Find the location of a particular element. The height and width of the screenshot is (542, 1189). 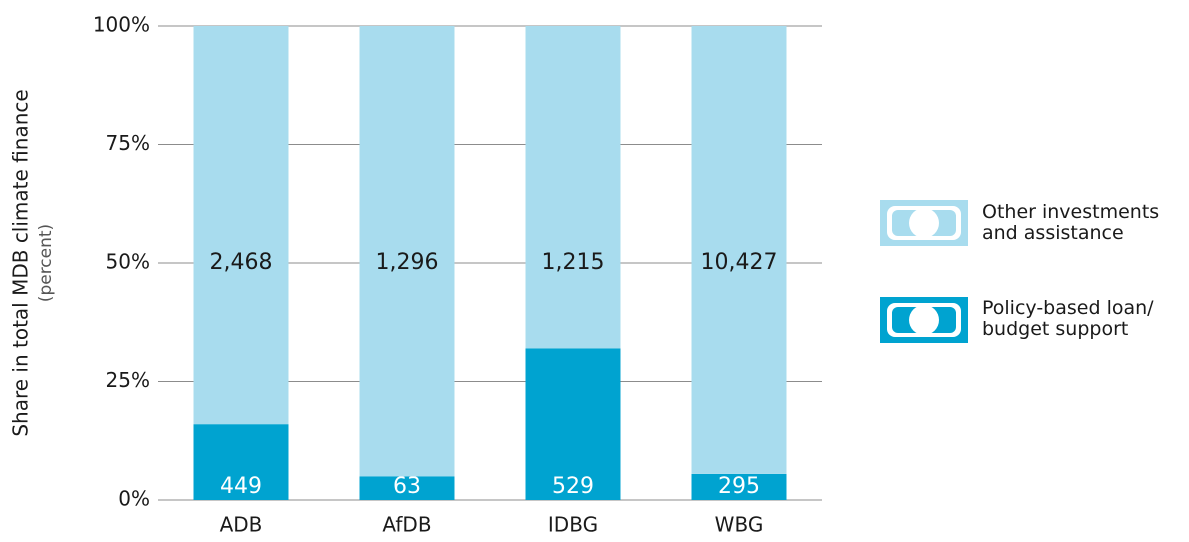

bar-value-label: 1,296 is located at coordinates (407, 262).